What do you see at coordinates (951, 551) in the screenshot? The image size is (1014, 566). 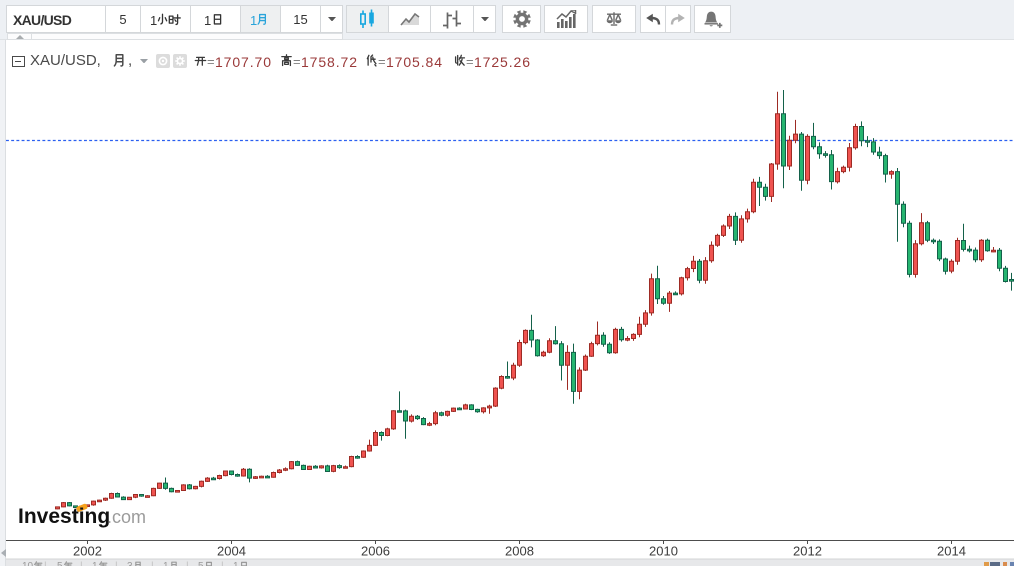 I see `svg-text: 2014` at bounding box center [951, 551].